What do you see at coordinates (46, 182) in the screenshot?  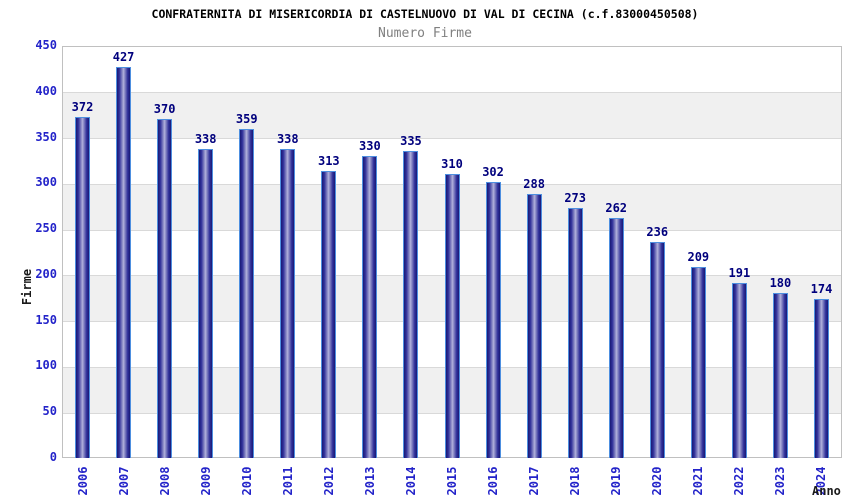 I see `y-tick-label: 300` at bounding box center [46, 182].